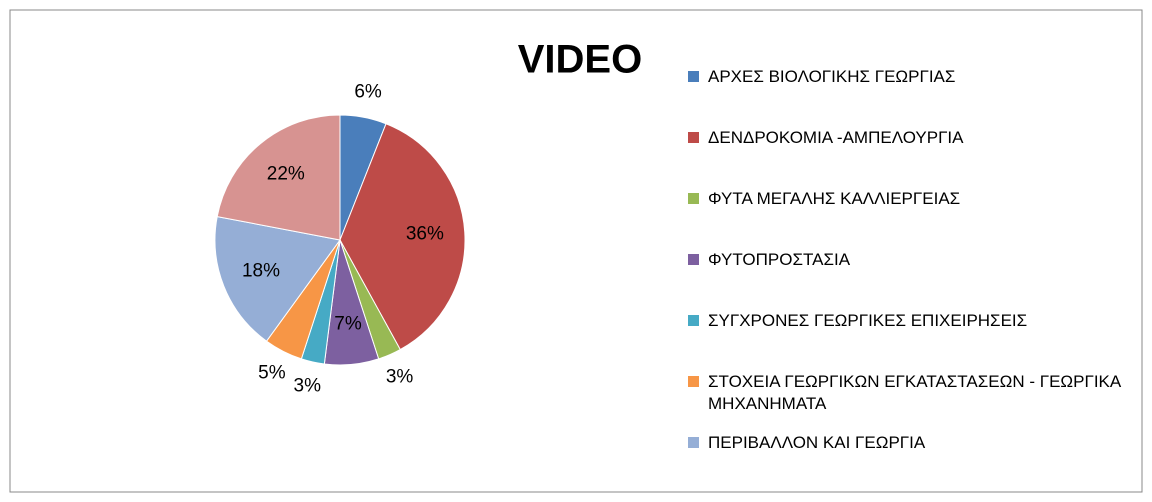 The image size is (1152, 502). I want to click on chart-title: VIDEO, so click(580, 60).